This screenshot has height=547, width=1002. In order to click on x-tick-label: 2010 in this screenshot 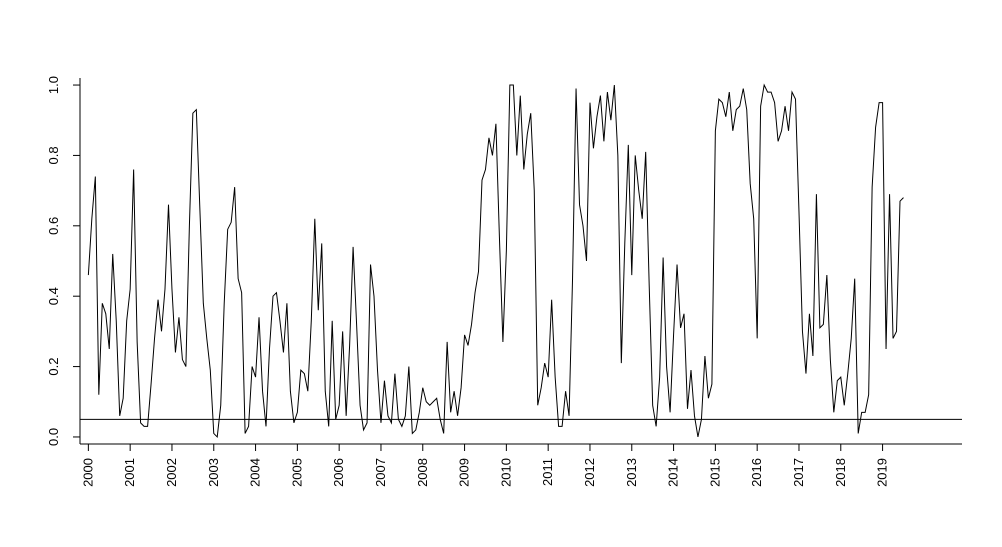, I will do `click(505, 472)`.